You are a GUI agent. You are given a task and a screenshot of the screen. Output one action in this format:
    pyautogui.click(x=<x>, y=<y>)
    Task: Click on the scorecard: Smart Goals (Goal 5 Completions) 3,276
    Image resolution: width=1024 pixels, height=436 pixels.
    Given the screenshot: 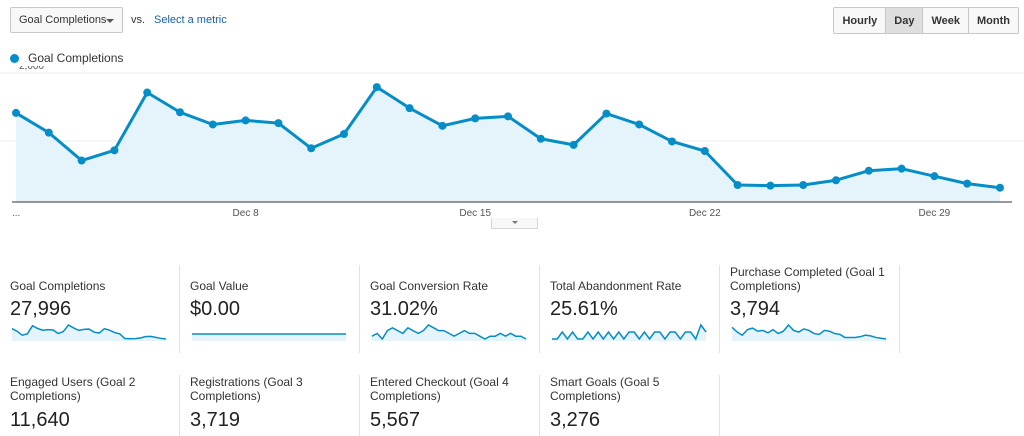 What is the action you would take?
    pyautogui.click(x=635, y=405)
    